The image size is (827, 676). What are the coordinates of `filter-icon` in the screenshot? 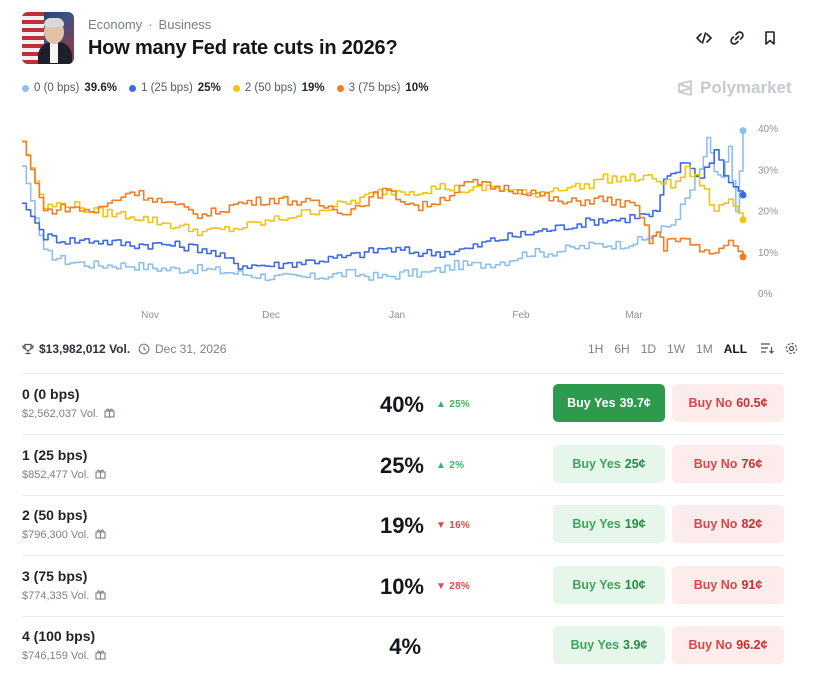 It's located at (767, 350).